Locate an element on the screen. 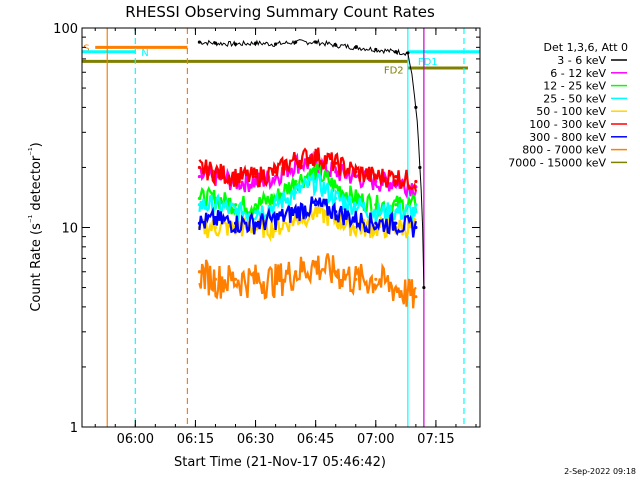 The height and width of the screenshot is (480, 640). x-axis-label: Start Time (21-Nov-17 05:46:42) is located at coordinates (280, 462).